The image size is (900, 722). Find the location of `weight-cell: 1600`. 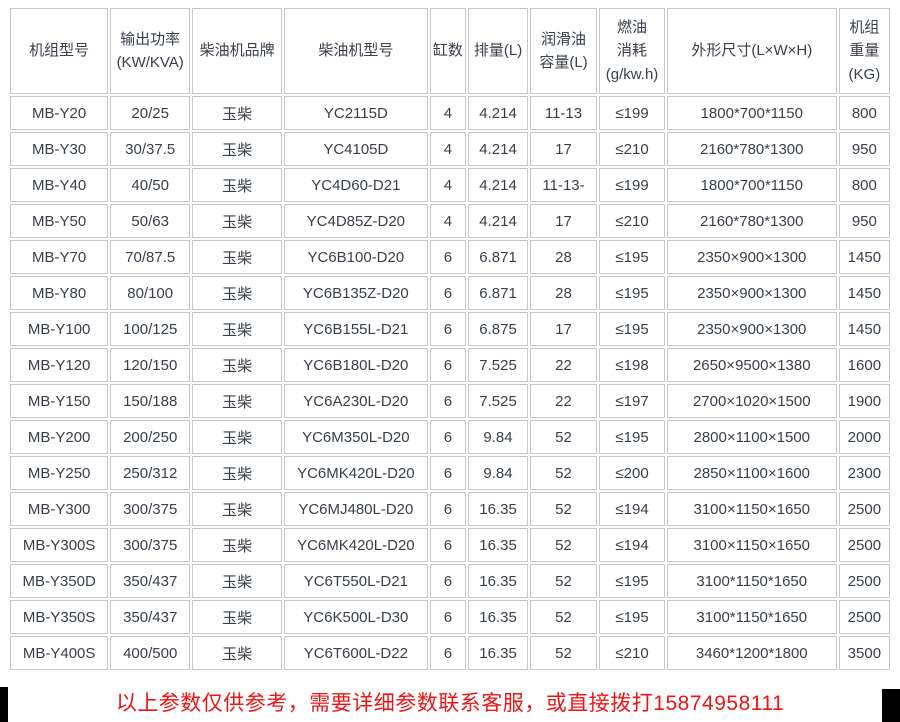

weight-cell: 1600 is located at coordinates (864, 365).